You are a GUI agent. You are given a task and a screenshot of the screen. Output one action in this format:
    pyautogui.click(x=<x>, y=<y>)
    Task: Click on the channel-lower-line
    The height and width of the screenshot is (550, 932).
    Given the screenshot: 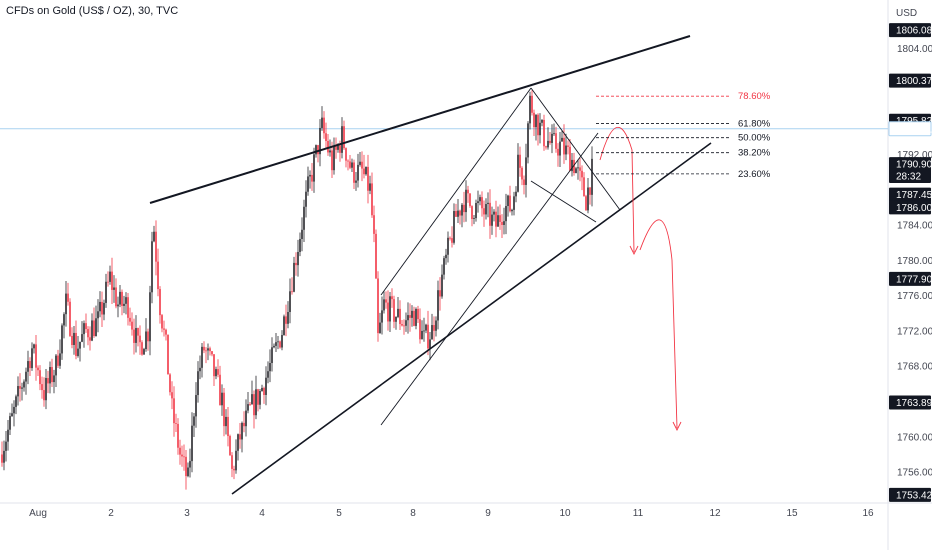 What is the action you would take?
    pyautogui.click(x=489, y=279)
    